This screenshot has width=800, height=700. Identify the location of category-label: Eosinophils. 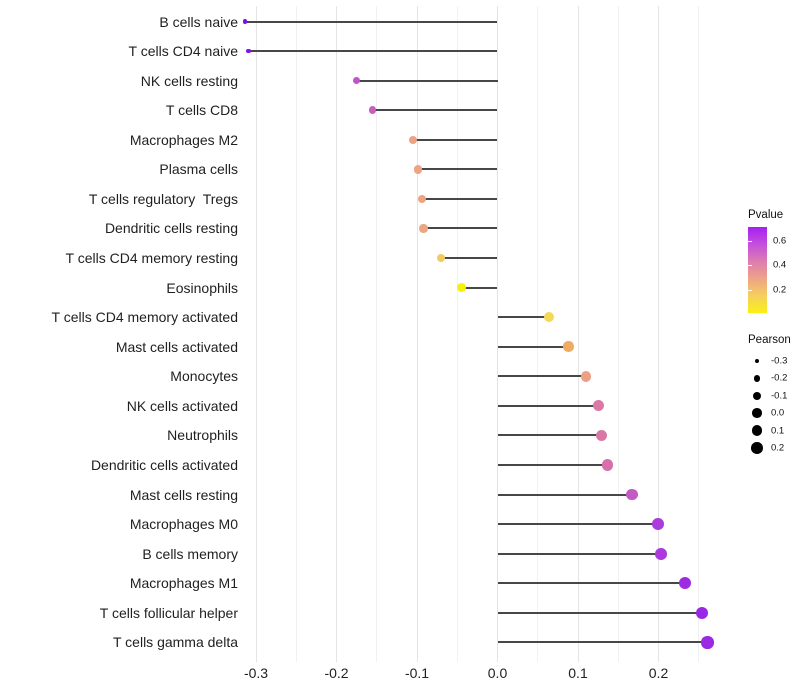
(202, 287).